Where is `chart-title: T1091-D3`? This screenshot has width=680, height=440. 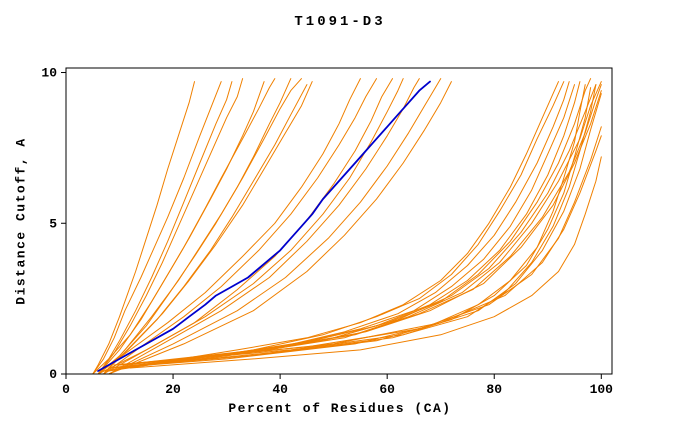
chart-title: T1091-D3 is located at coordinates (340, 22).